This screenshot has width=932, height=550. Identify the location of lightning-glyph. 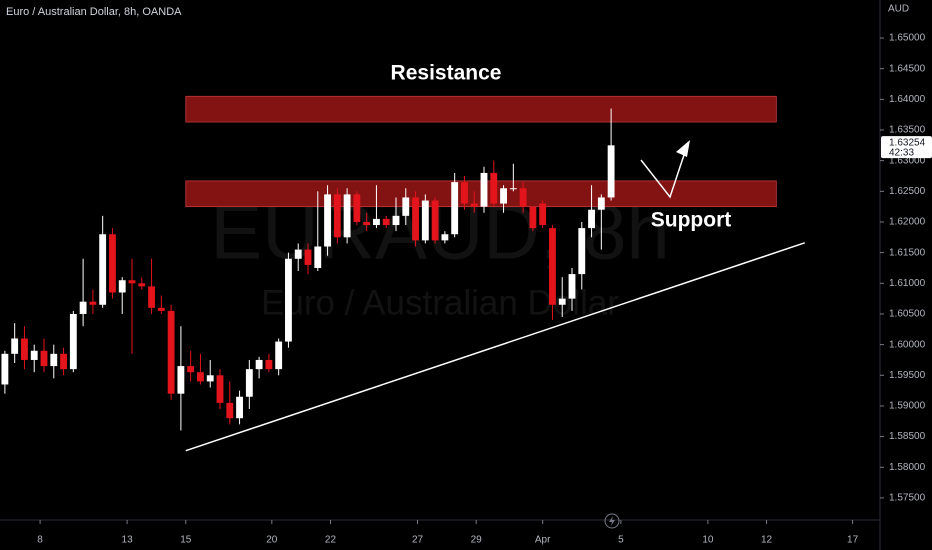
(612, 521).